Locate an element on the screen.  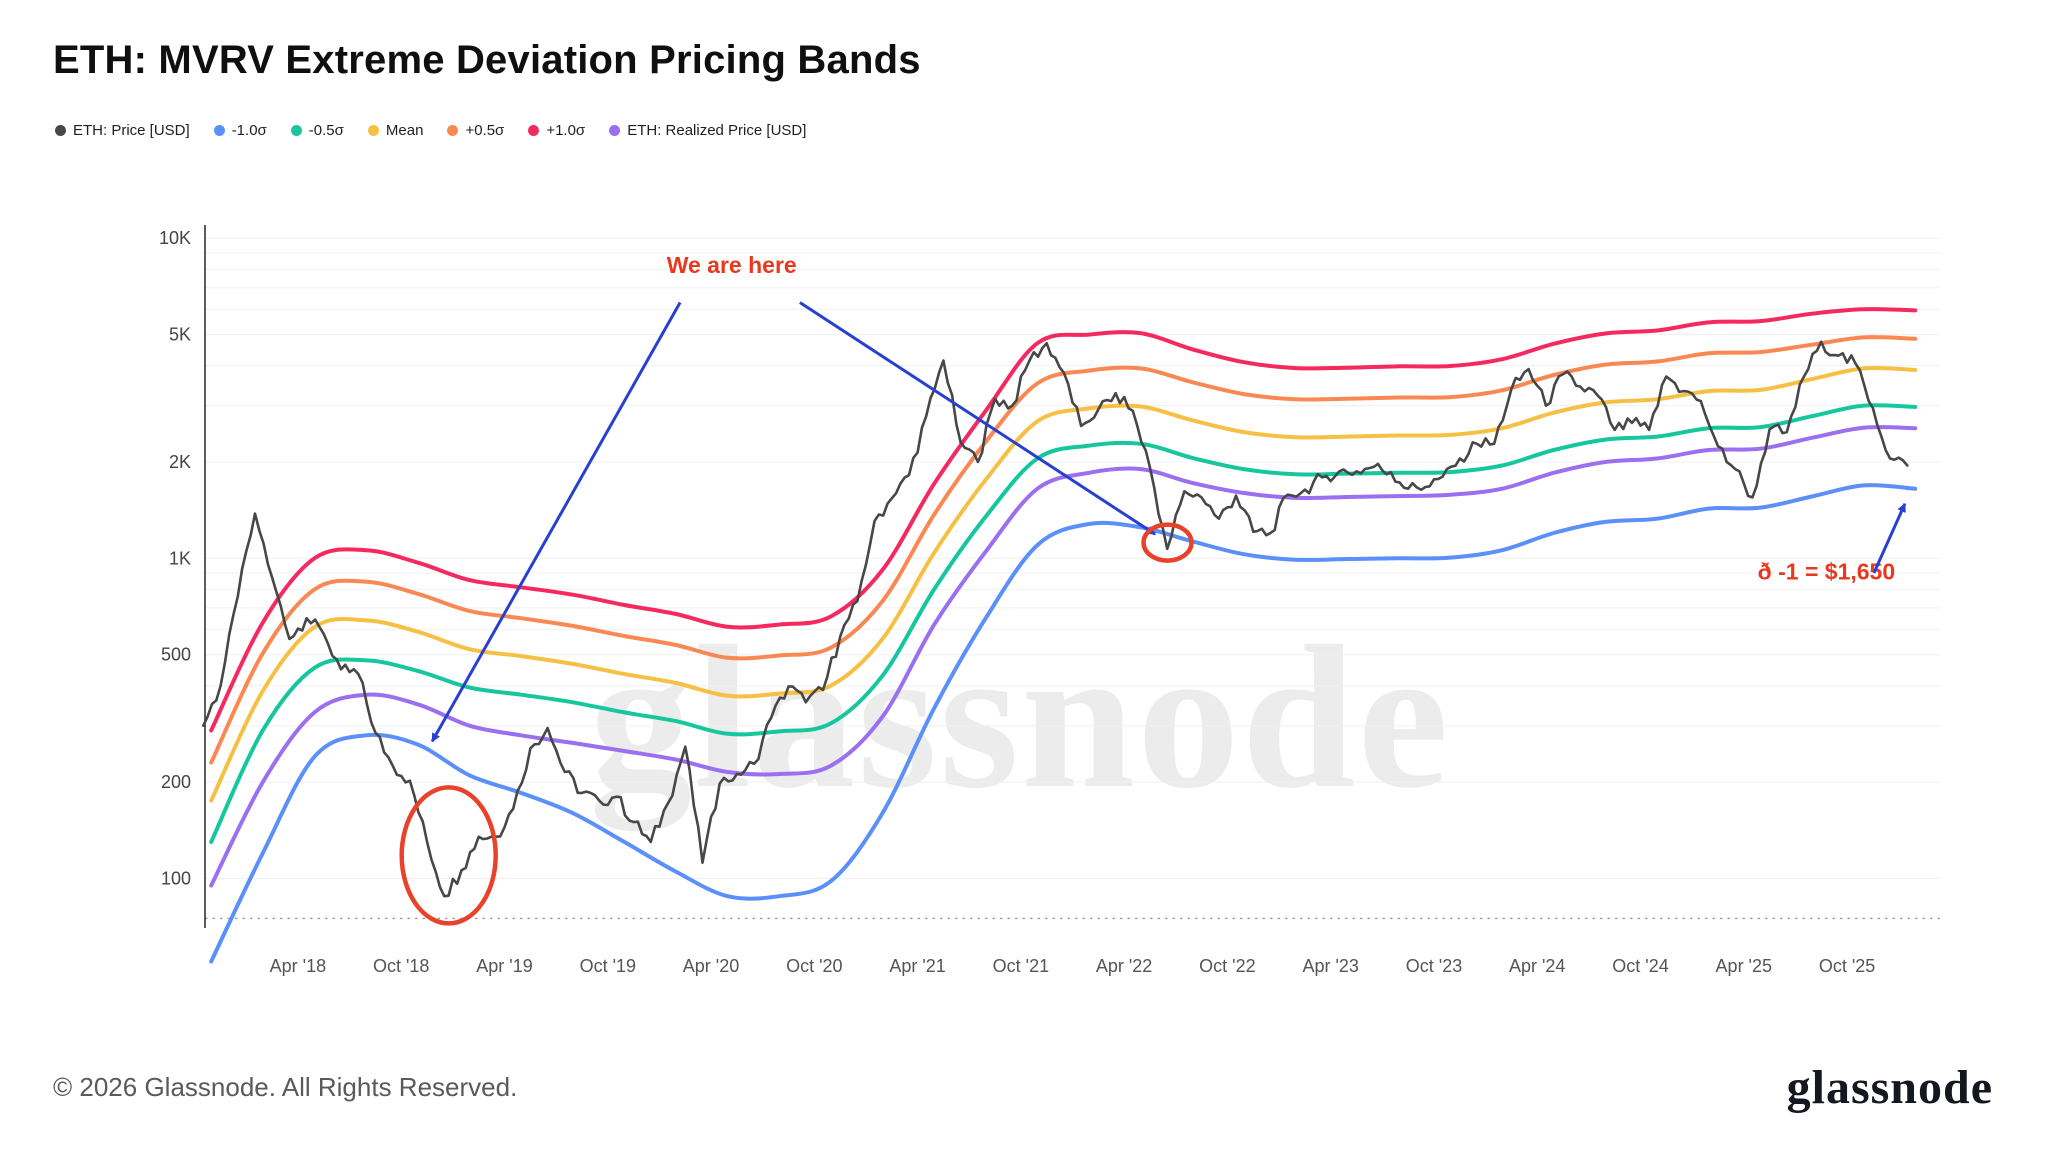
y-tick-2K: 2K is located at coordinates (180, 462).